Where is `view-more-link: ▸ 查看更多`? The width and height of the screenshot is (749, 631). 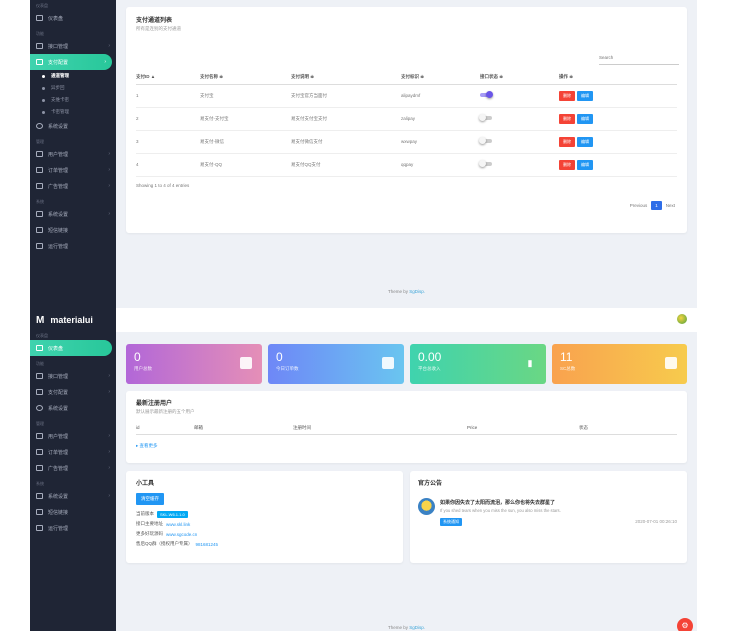 view-more-link: ▸ 查看更多 is located at coordinates (147, 445).